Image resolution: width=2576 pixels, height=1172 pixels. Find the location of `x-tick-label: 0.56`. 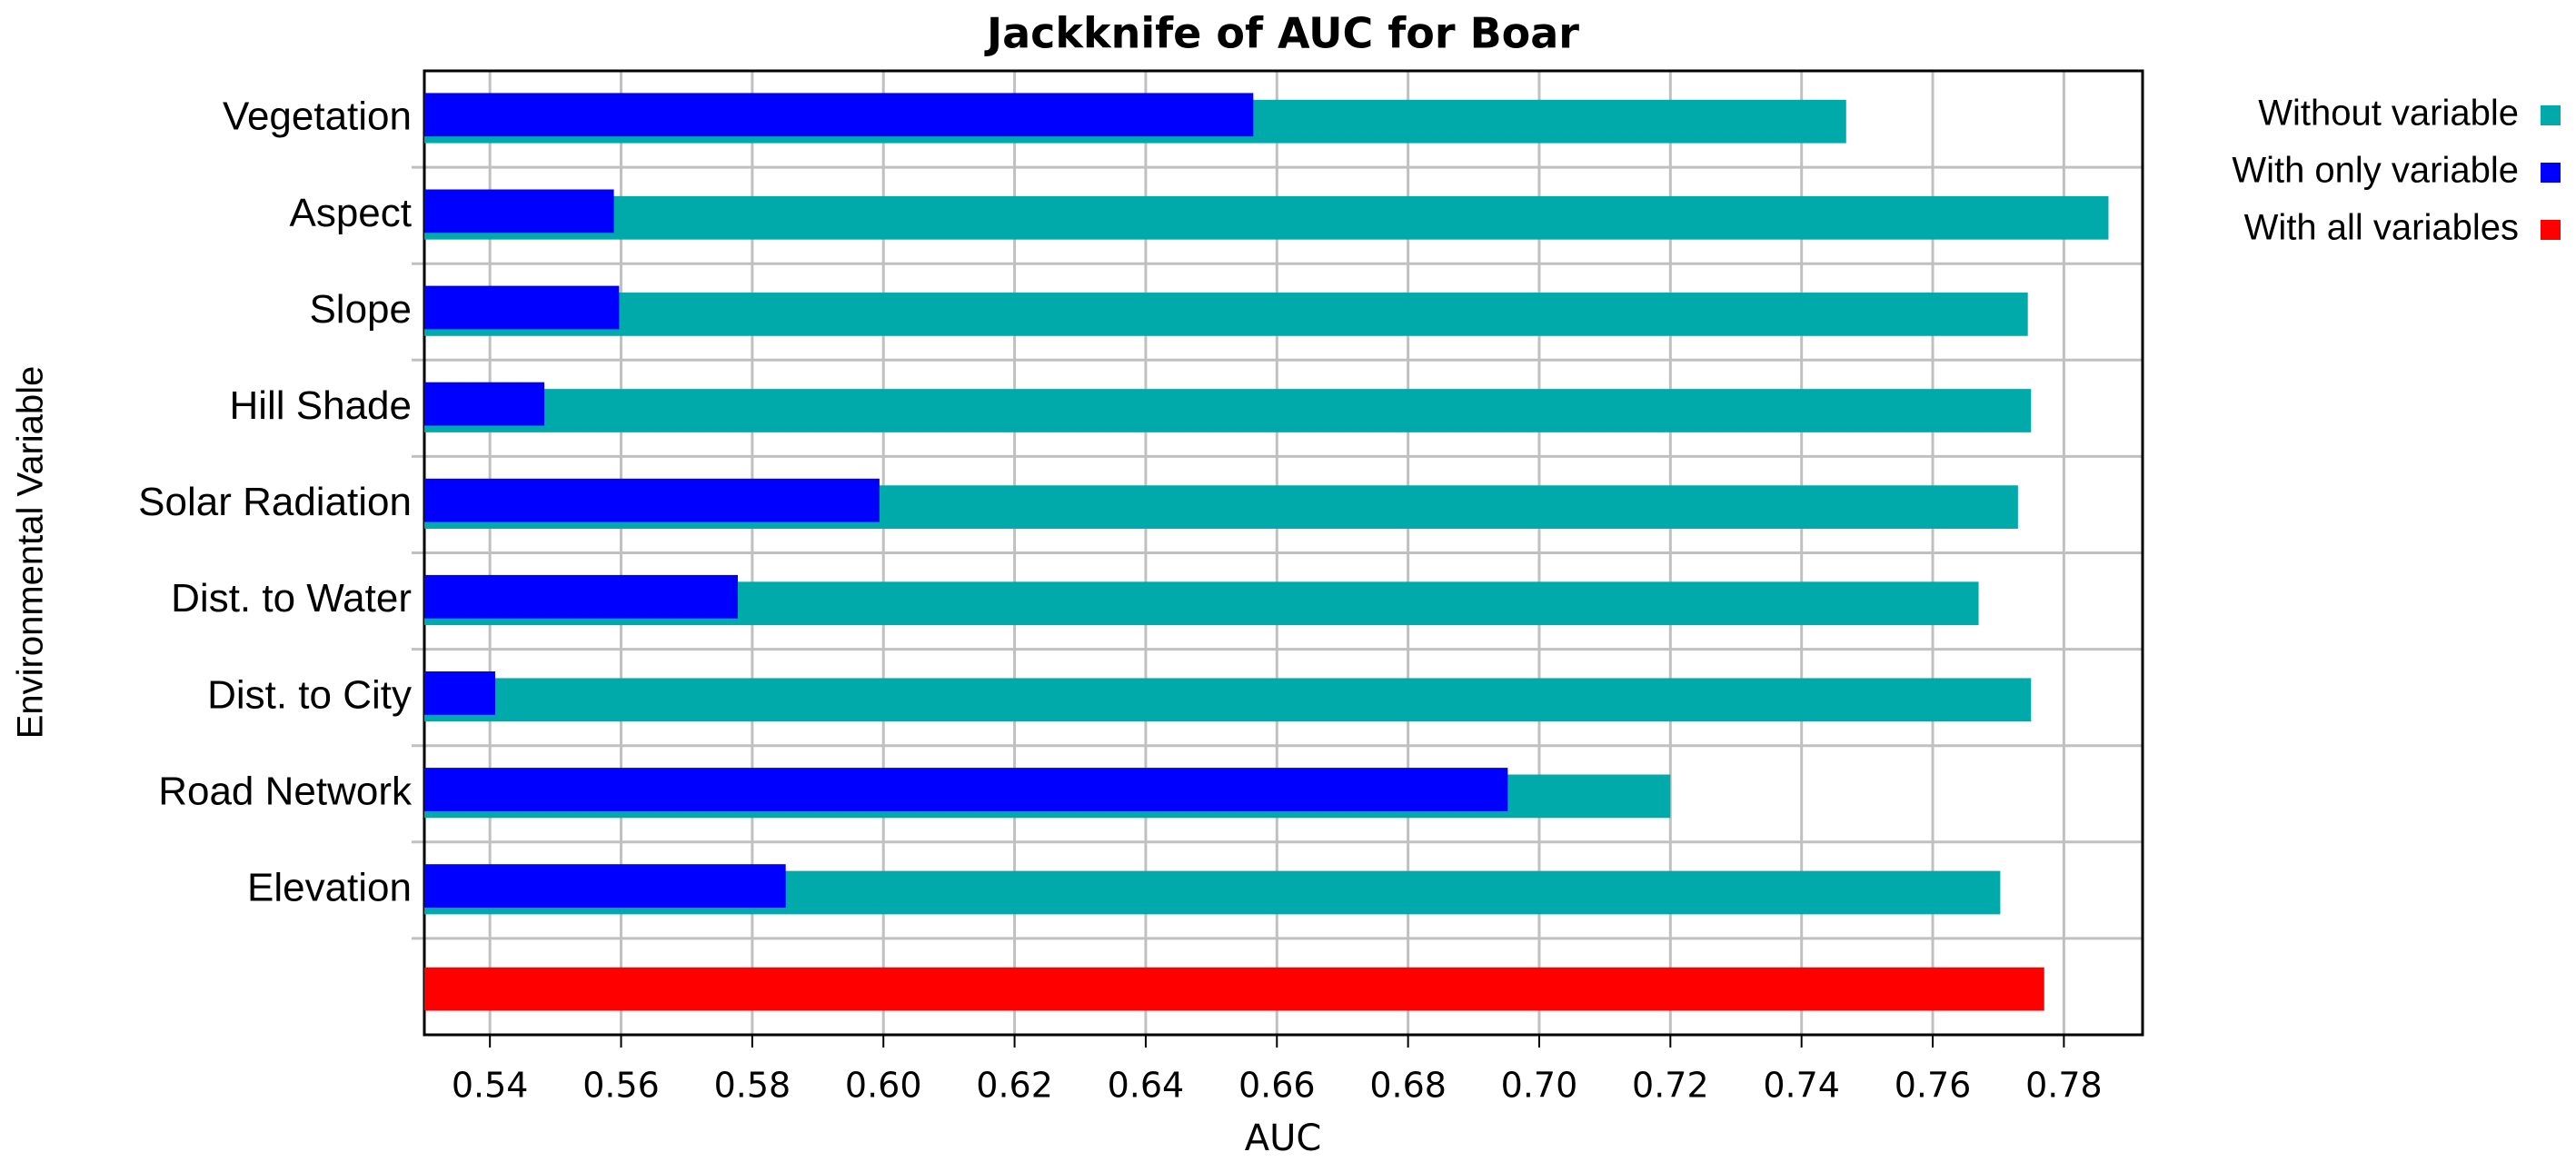

x-tick-label: 0.56 is located at coordinates (621, 1086).